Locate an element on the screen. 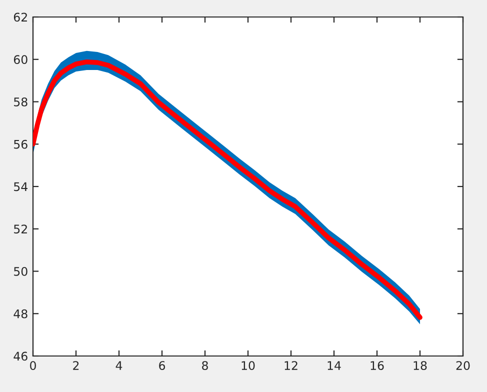  y-tick-label: 58 is located at coordinates (21, 101).